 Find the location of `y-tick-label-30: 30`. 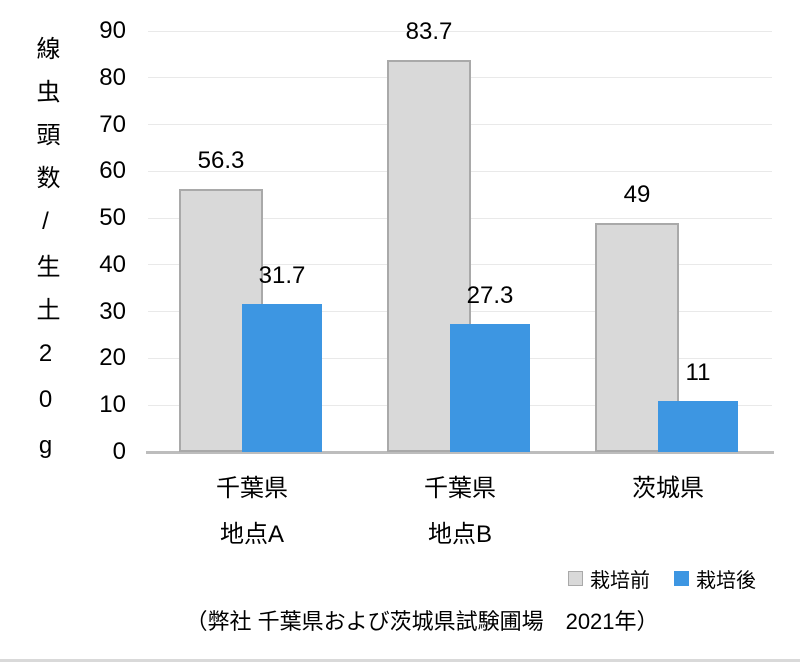

y-tick-label-30: 30 is located at coordinates (112, 311).